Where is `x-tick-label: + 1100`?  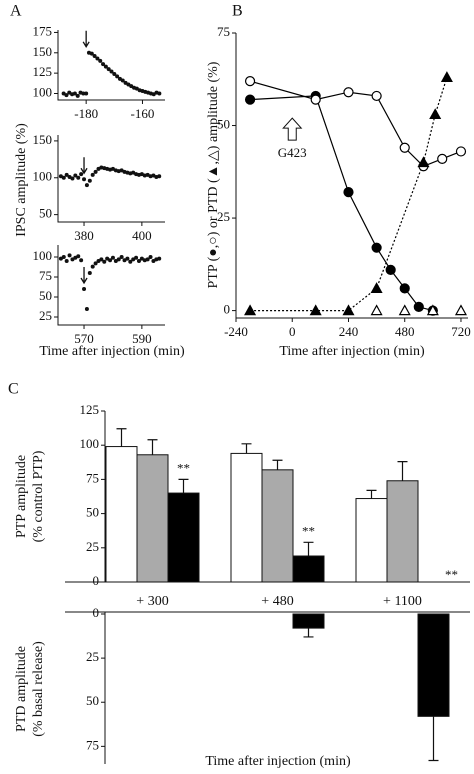 x-tick-label: + 1100 is located at coordinates (402, 601).